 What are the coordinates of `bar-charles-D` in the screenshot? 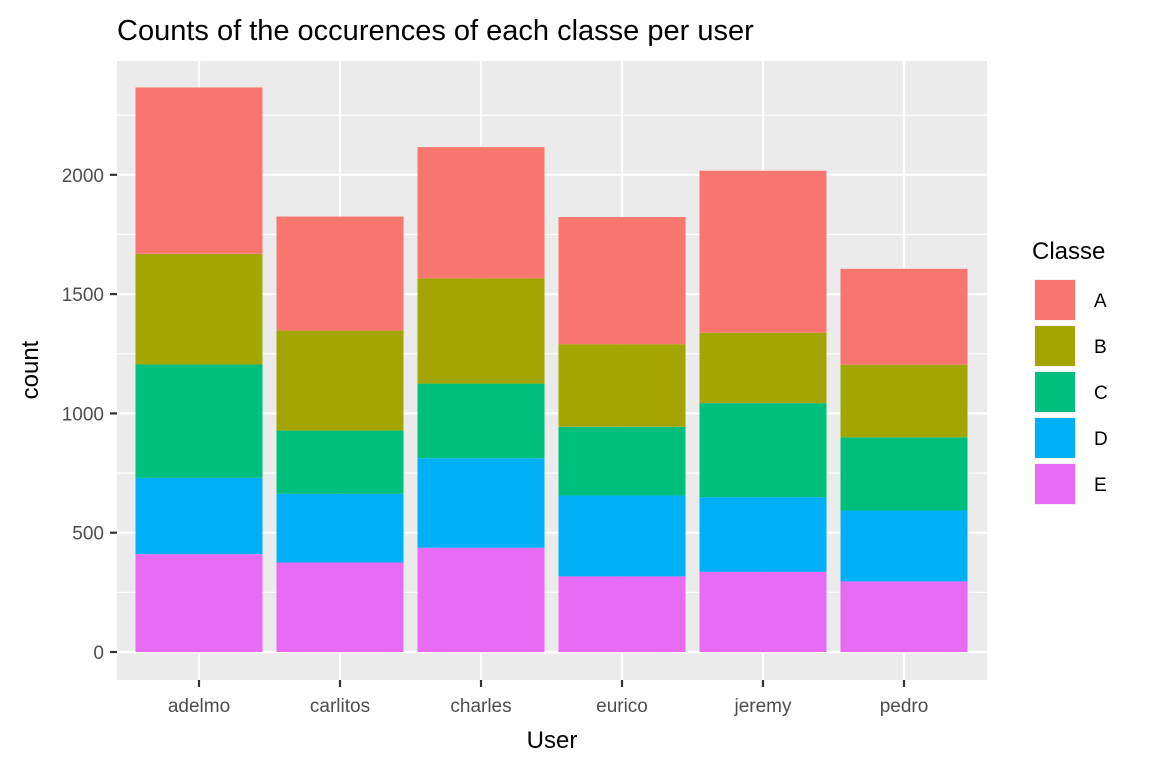 It's located at (481, 503).